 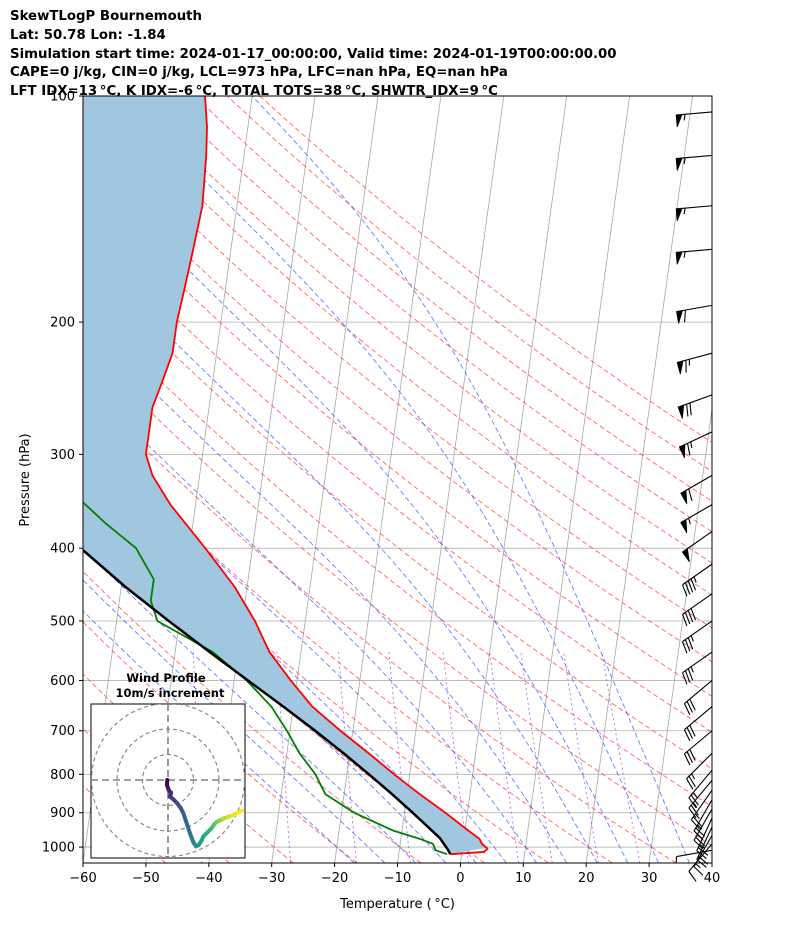 What do you see at coordinates (166, 678) in the screenshot?
I see `hodograph-title: Wind Profile` at bounding box center [166, 678].